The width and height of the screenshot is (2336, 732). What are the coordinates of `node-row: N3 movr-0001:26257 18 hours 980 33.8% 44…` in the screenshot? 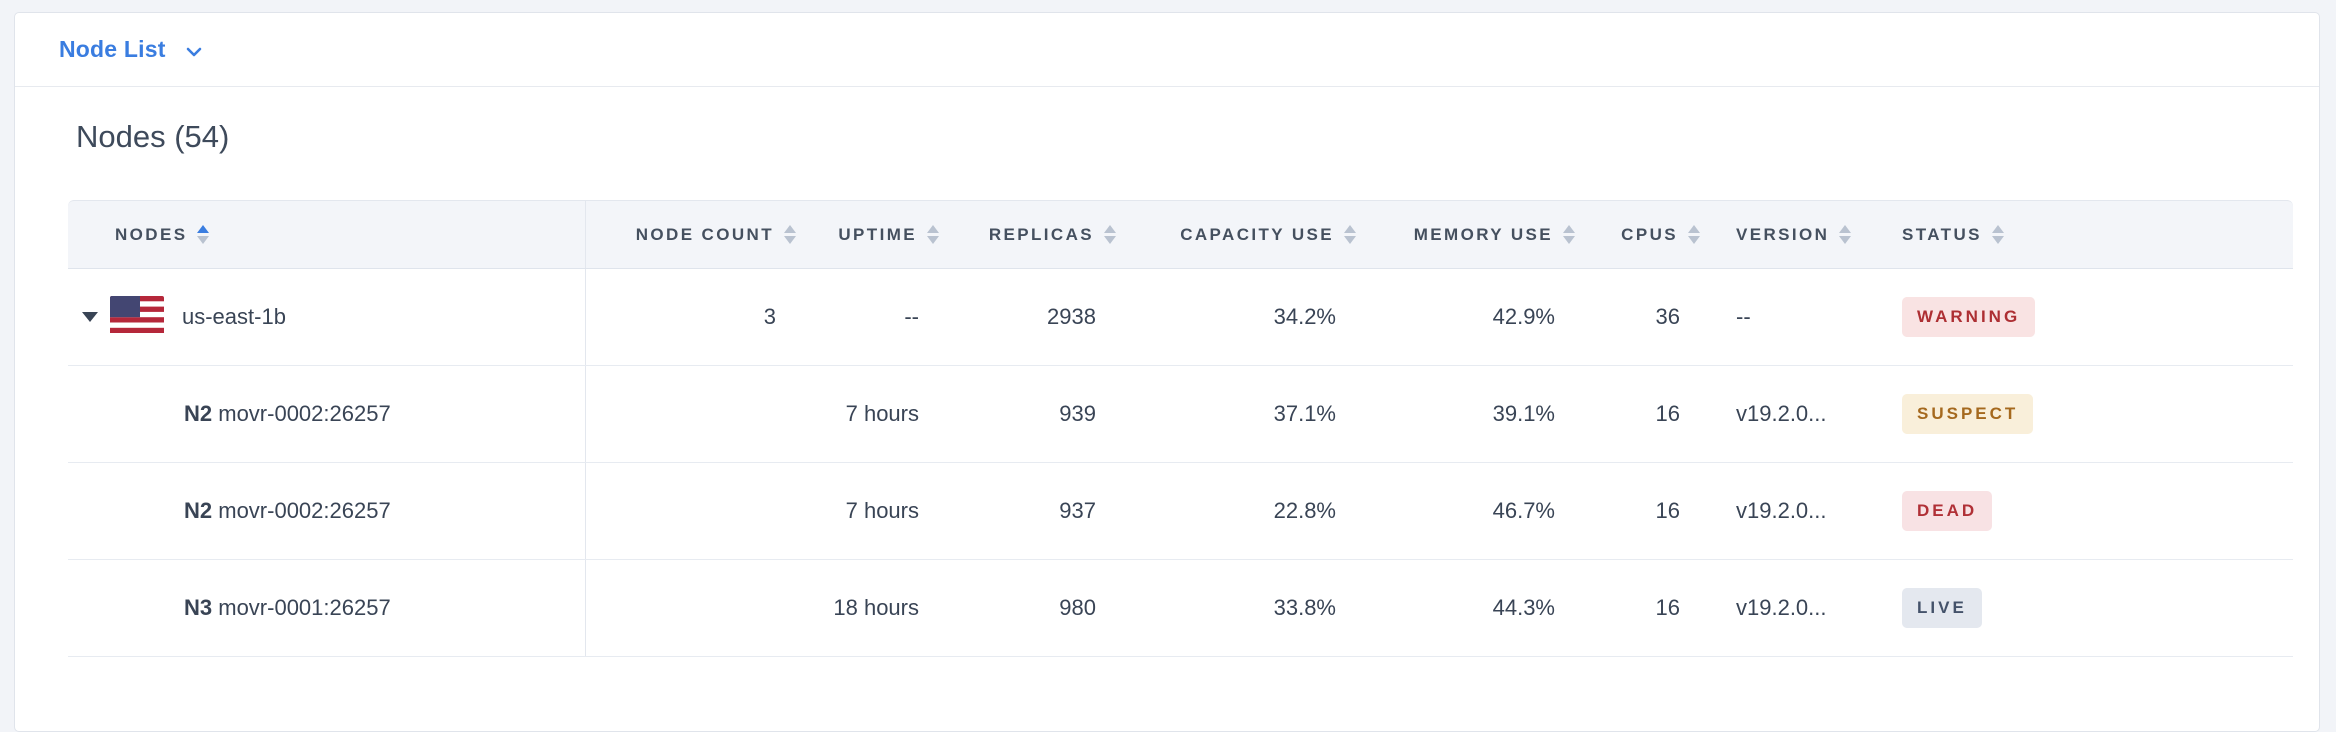 It's located at (1180, 608).